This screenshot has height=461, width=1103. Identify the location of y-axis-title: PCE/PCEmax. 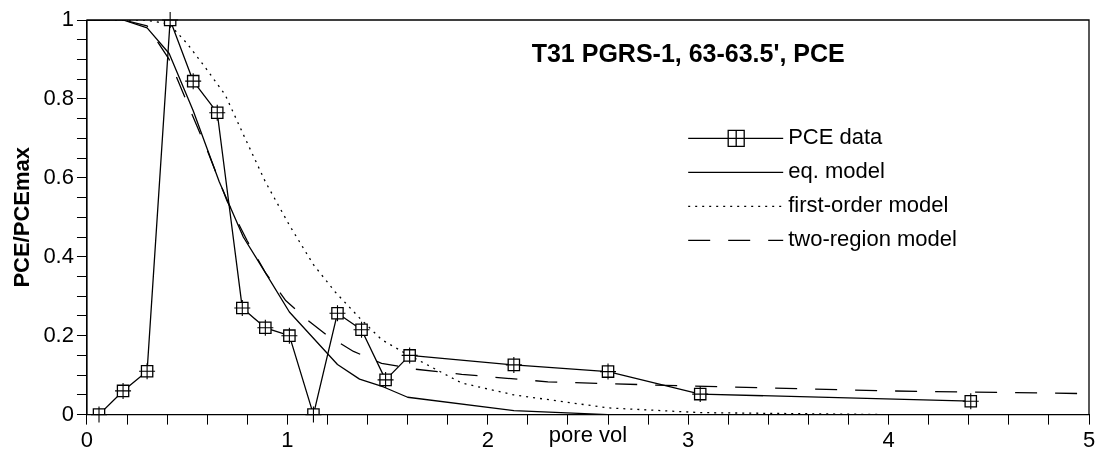
(22, 217).